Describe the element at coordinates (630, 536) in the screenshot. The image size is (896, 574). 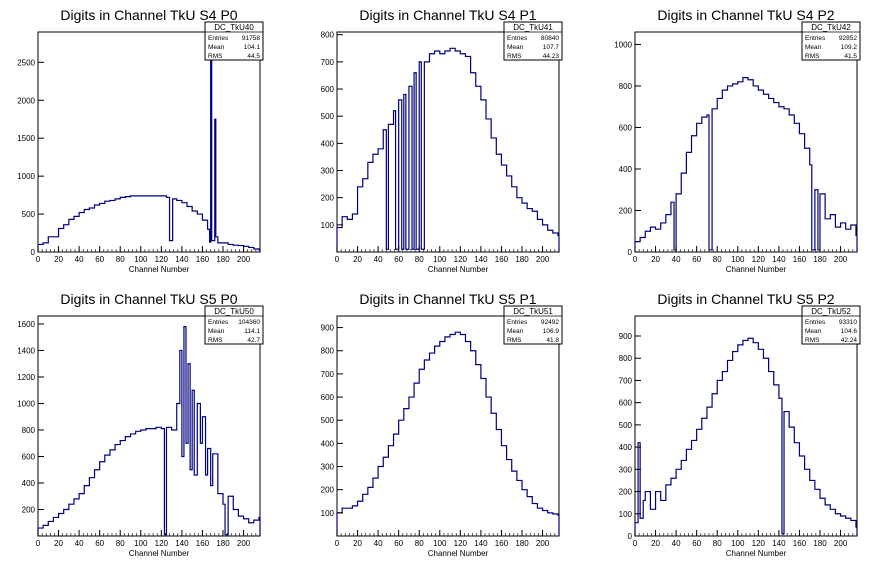
I see `y-tick-label: 0` at that location.